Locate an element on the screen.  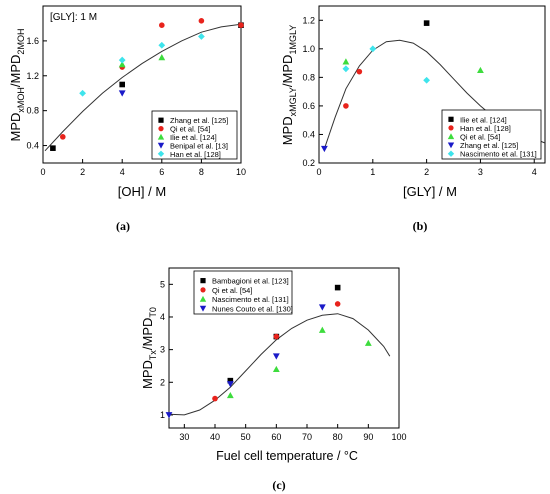
legend-box-b is located at coordinates (491, 134).